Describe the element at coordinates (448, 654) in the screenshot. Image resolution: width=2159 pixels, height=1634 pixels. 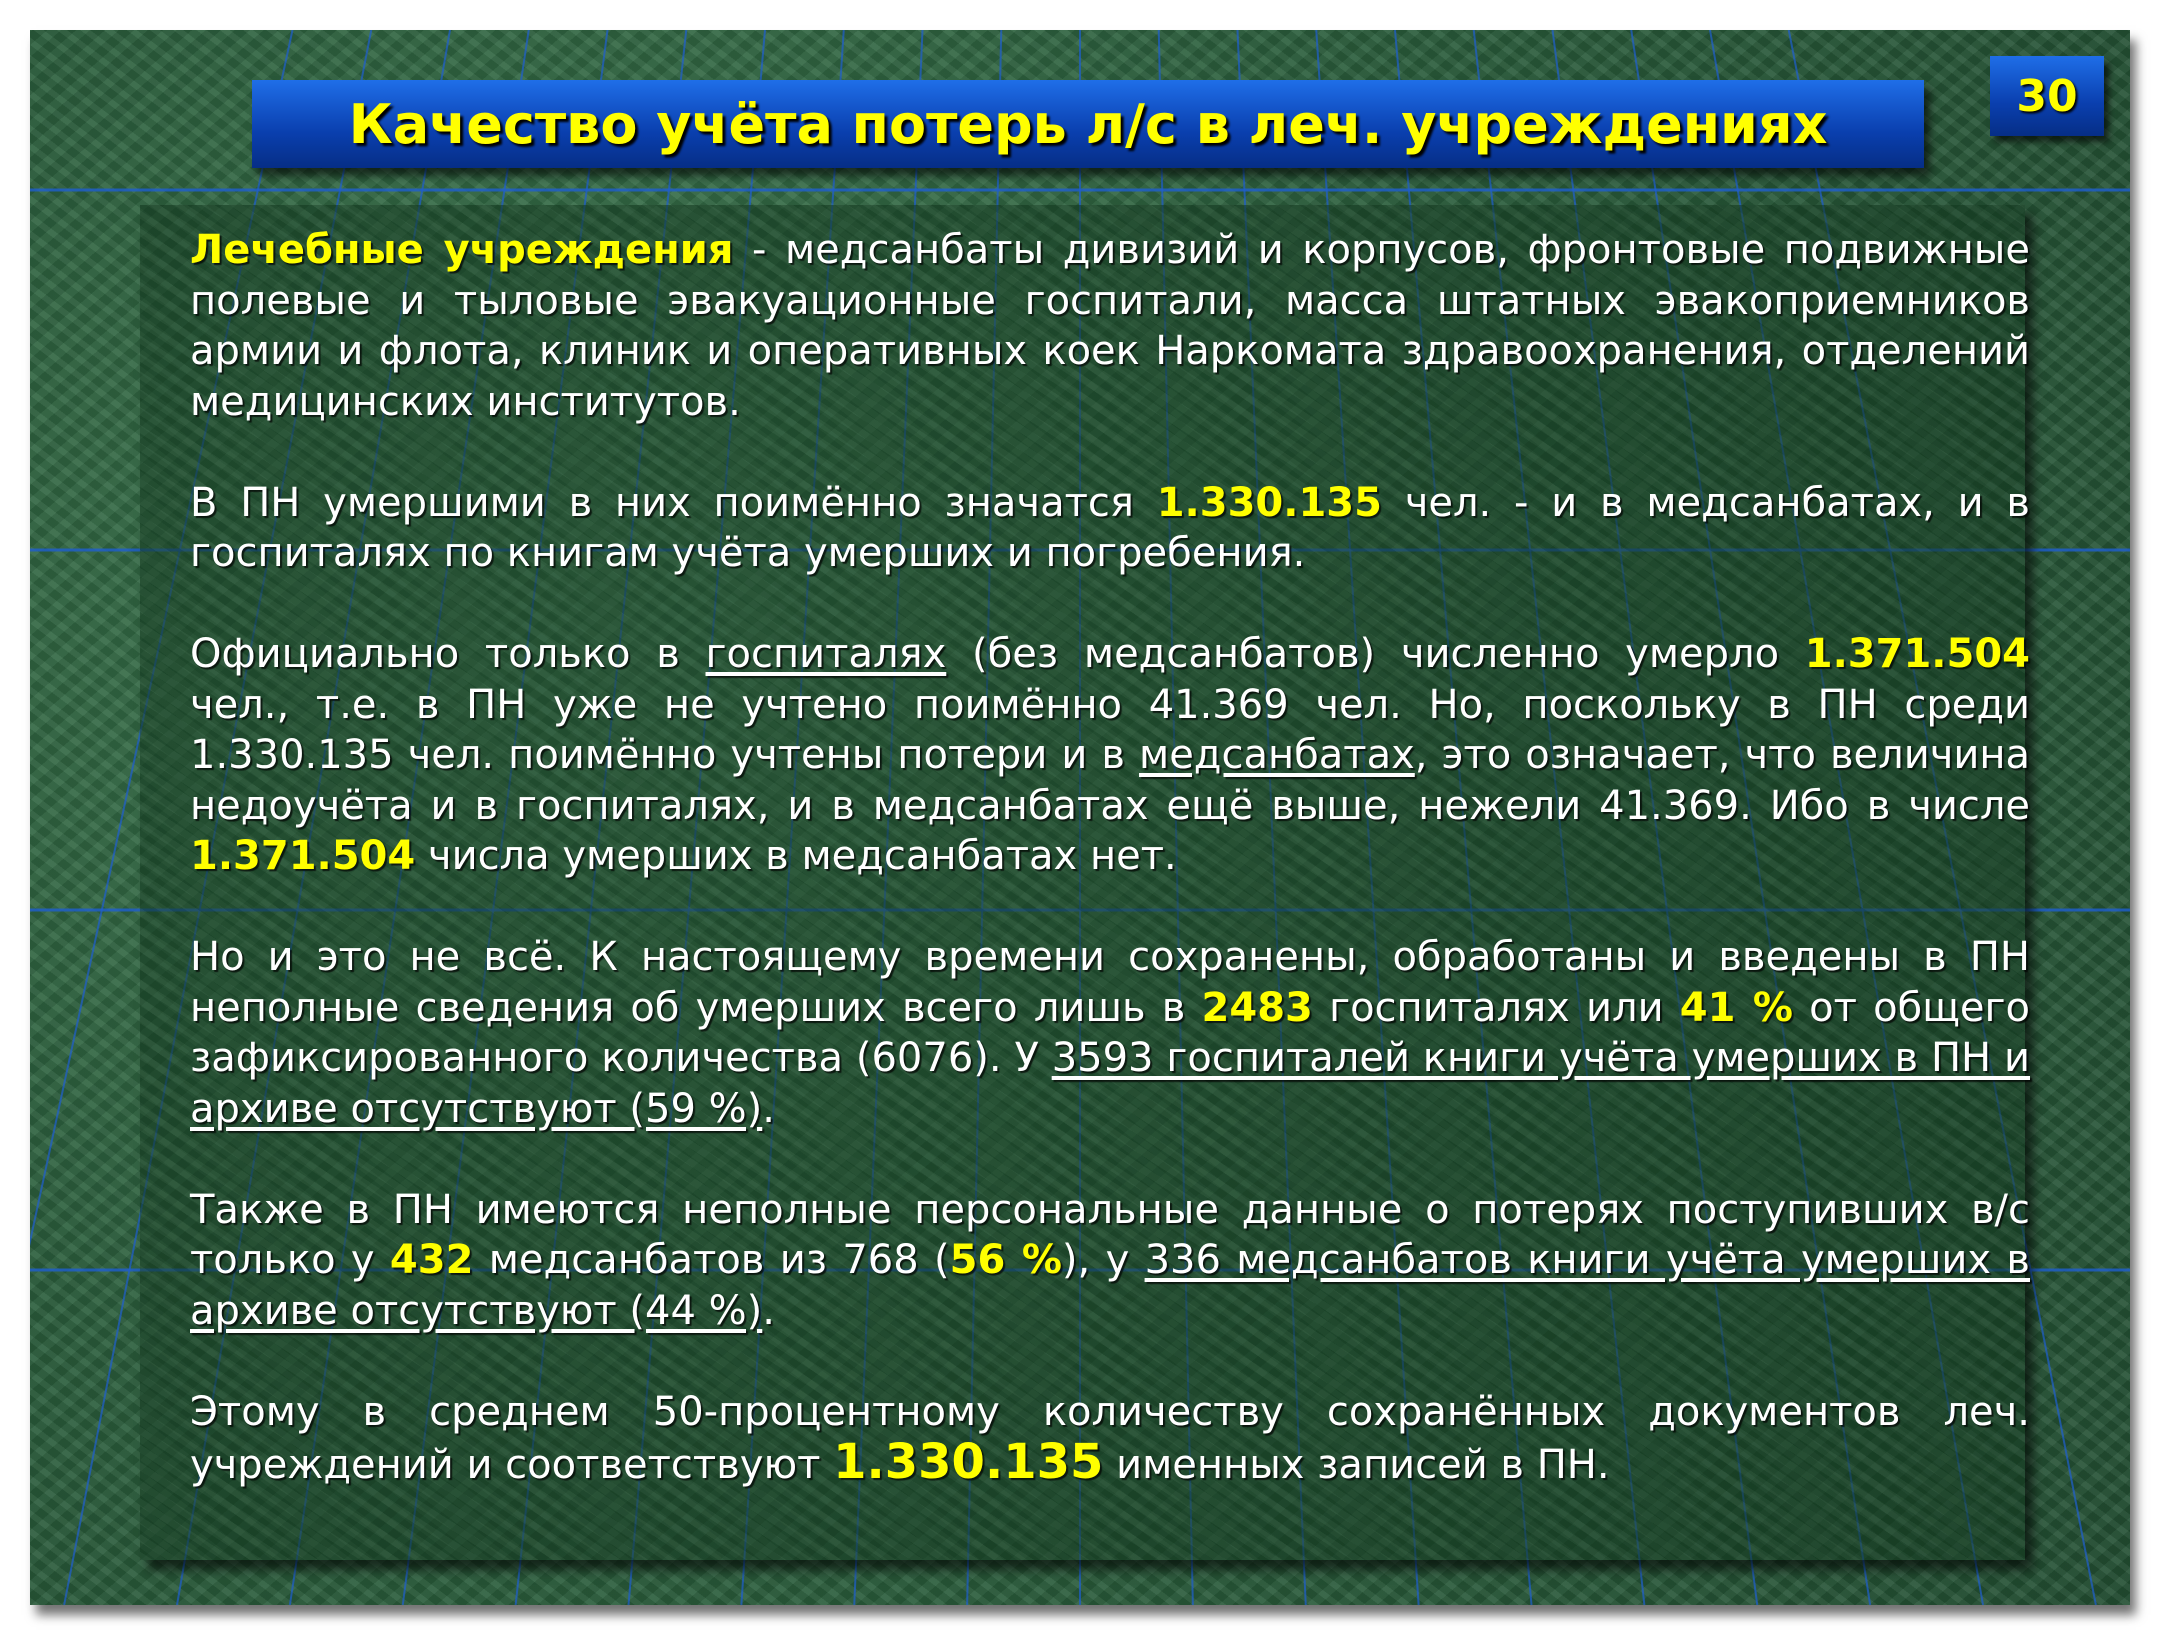
I see `text-segment: Официально только в` at that location.